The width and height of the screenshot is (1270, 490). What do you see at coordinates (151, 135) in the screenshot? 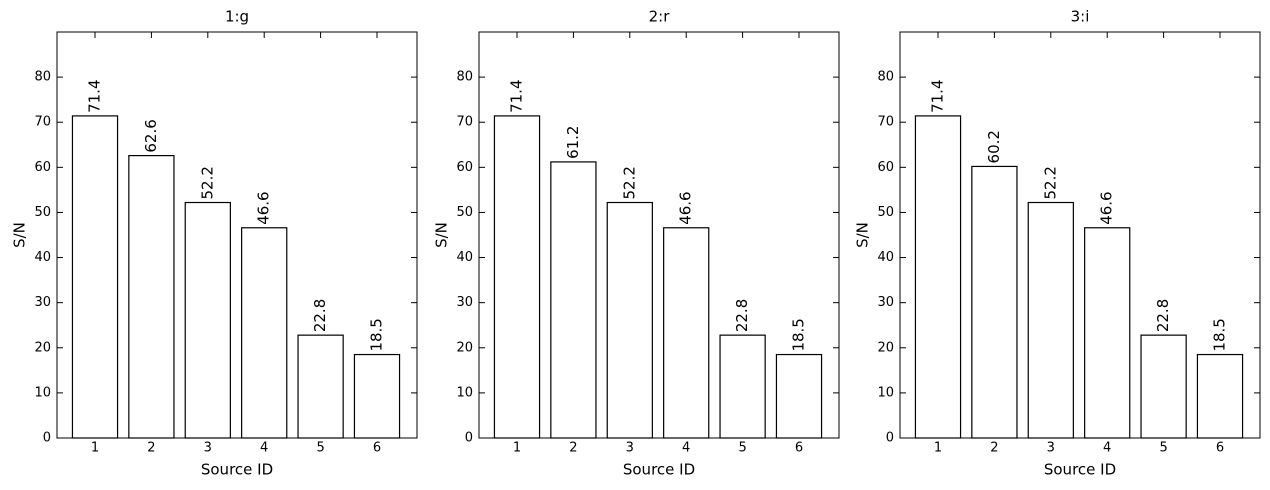
I see `value-label: 62.6` at bounding box center [151, 135].